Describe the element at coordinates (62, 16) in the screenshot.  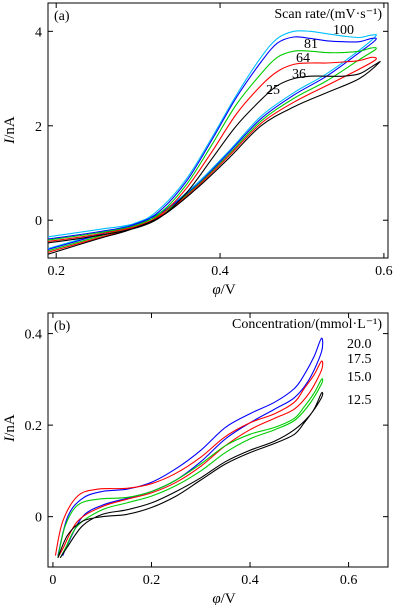
I see `panel-tag: (a)` at that location.